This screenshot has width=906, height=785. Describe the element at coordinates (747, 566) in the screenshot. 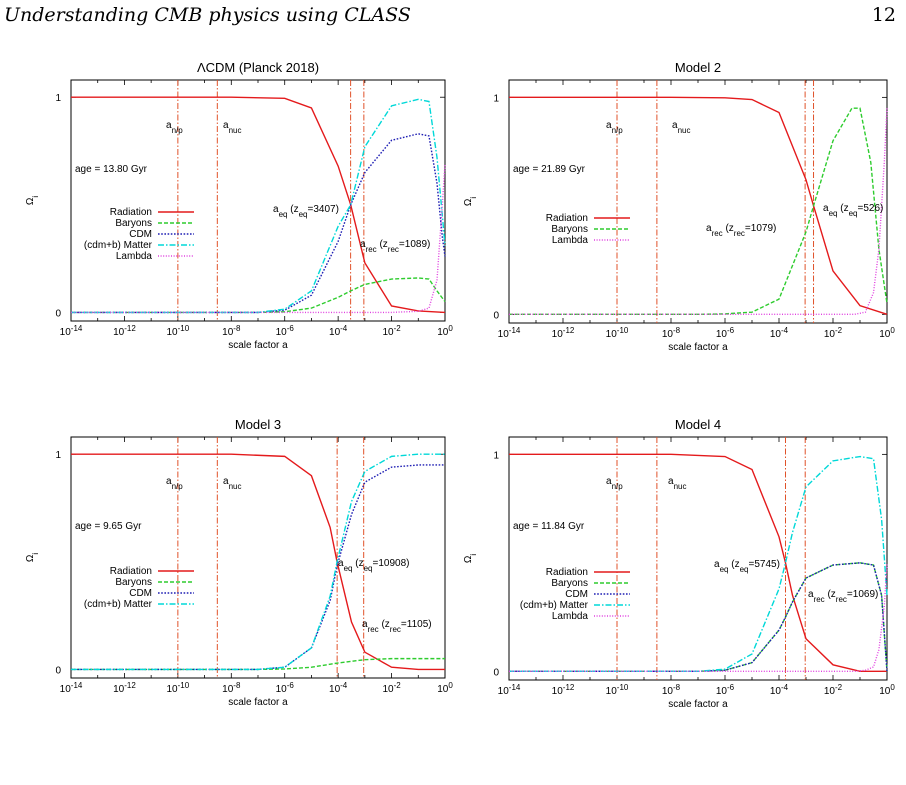

I see `annotation-a-eq: aeq (zeq=5745)` at that location.